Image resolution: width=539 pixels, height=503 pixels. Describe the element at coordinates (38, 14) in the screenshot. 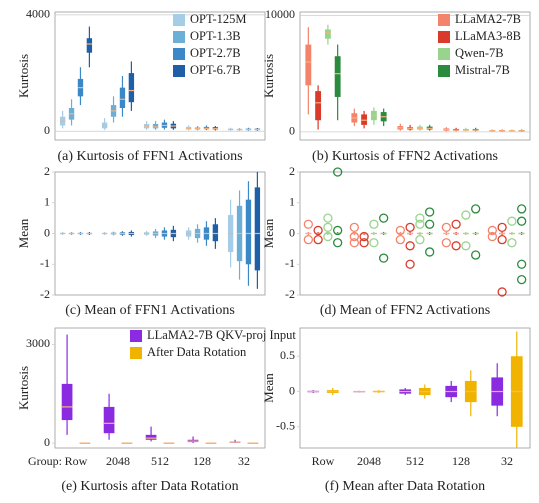

I see `y-tick-label: 4000` at that location.